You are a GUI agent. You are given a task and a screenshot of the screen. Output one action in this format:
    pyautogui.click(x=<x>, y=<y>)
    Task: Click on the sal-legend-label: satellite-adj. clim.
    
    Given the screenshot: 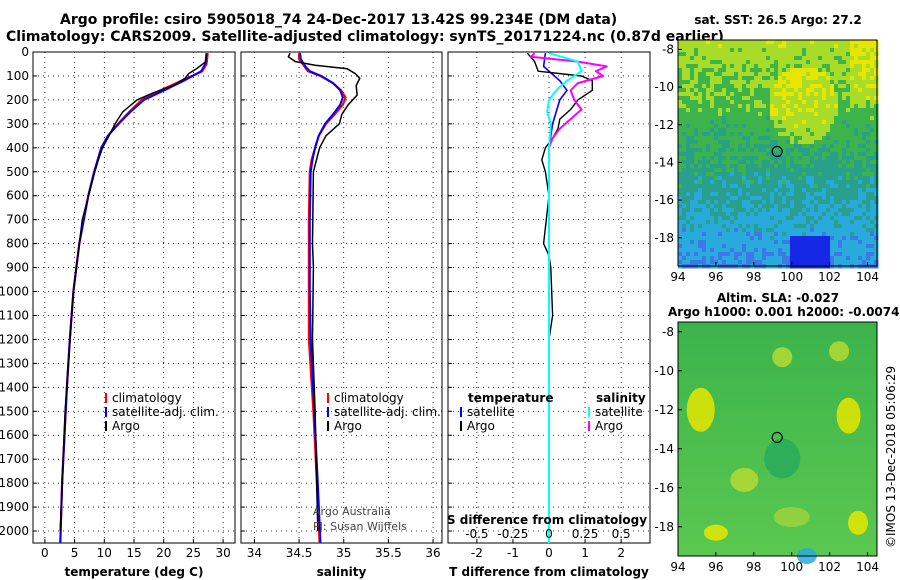 What is the action you would take?
    pyautogui.click(x=387, y=412)
    